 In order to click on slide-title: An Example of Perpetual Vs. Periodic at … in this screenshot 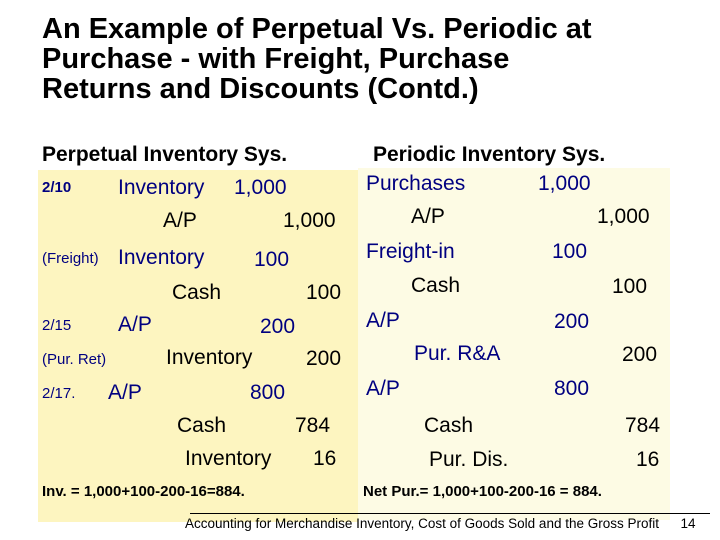, I will do `click(362, 59)`.